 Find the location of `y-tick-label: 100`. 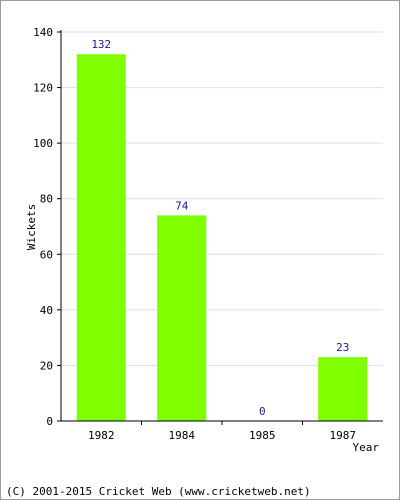

y-tick-label: 100 is located at coordinates (43, 143).